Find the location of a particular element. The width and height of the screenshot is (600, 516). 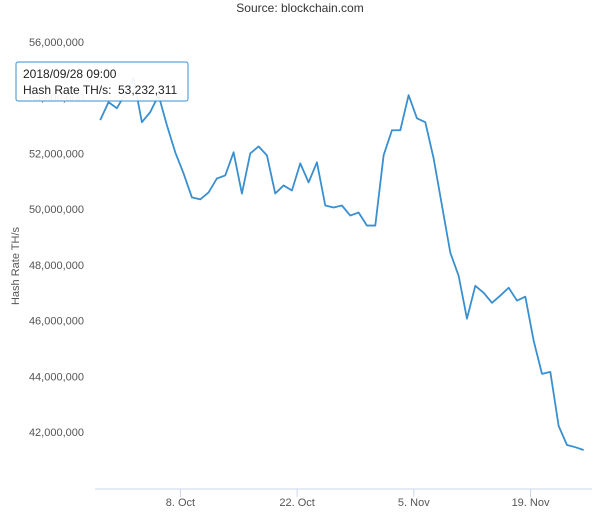

x-tick-label: 5. Nov is located at coordinates (414, 503).